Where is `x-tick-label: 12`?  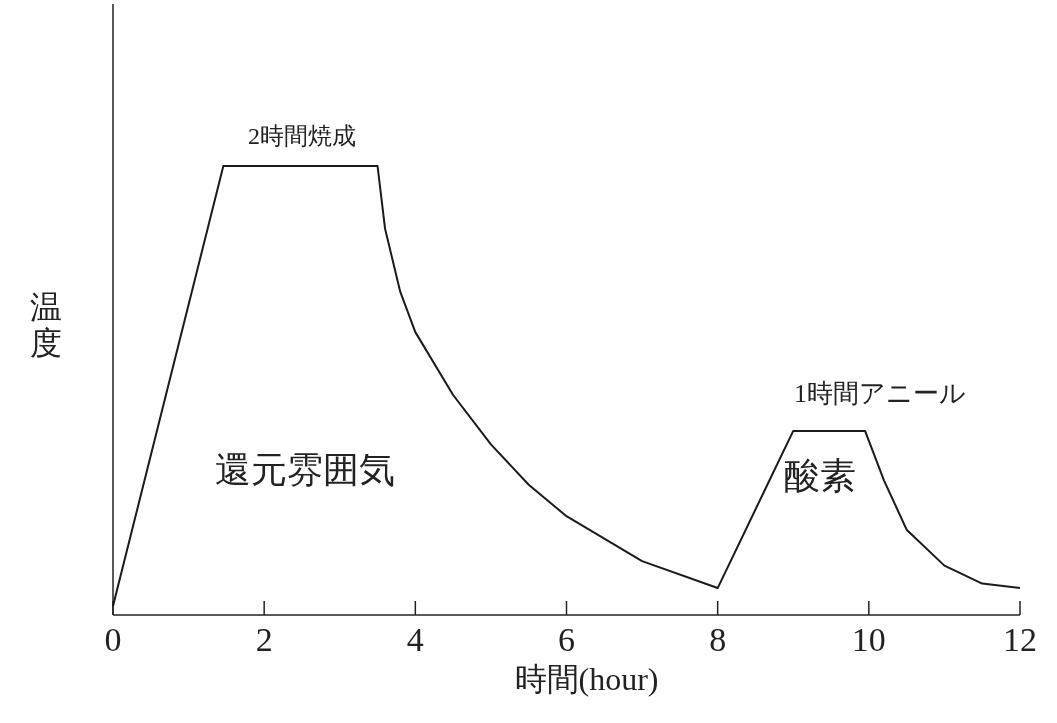
x-tick-label: 12 is located at coordinates (1020, 639).